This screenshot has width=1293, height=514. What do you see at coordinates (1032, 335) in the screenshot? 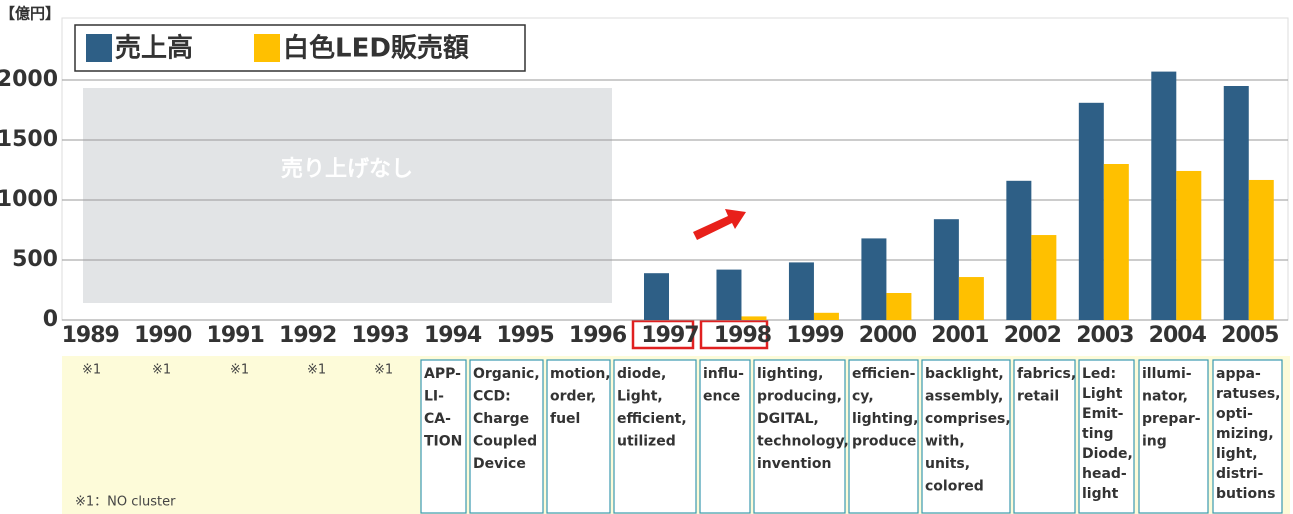
I see `x-tick-label: 2002` at bounding box center [1032, 335].